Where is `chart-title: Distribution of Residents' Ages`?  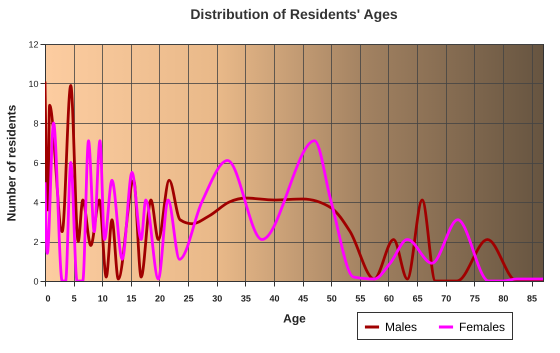 chart-title: Distribution of Residents' Ages is located at coordinates (294, 14).